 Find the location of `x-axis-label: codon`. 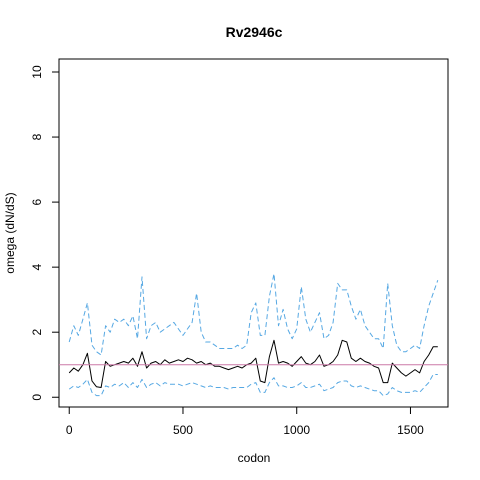

x-axis-label: codon is located at coordinates (254, 458).